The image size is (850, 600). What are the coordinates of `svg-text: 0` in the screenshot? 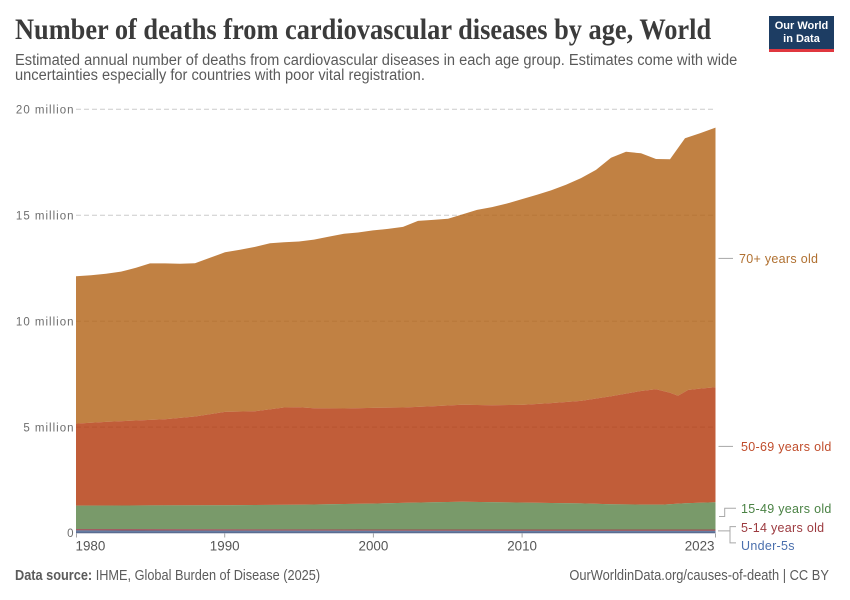 It's located at (70, 534).